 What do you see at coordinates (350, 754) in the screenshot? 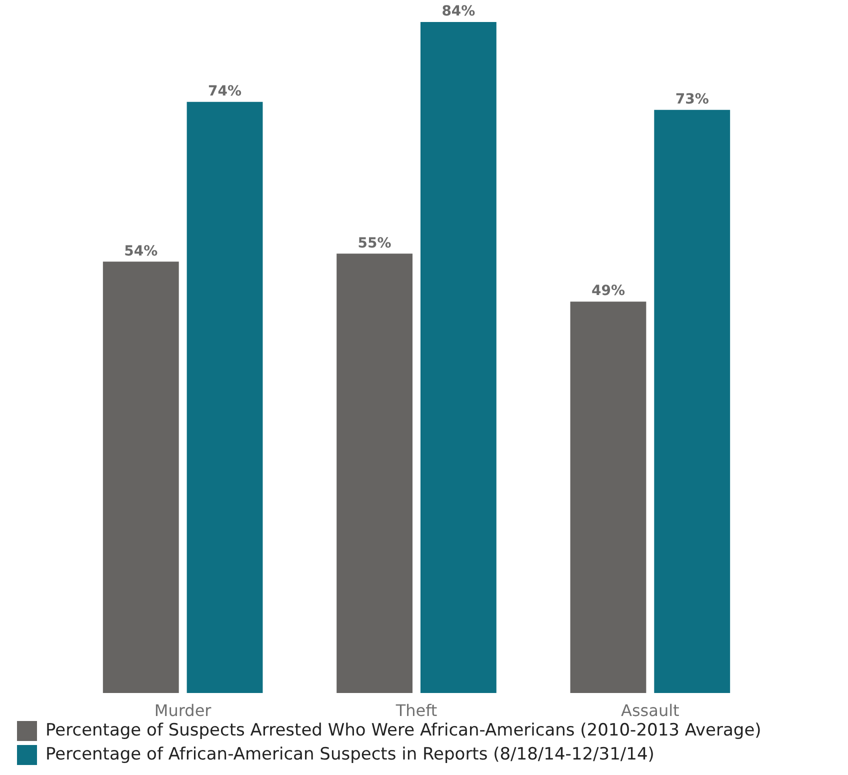
I see `legend-label: Percentage of African-American Suspects in Reports (8/18/14-12/31/14)` at bounding box center [350, 754].